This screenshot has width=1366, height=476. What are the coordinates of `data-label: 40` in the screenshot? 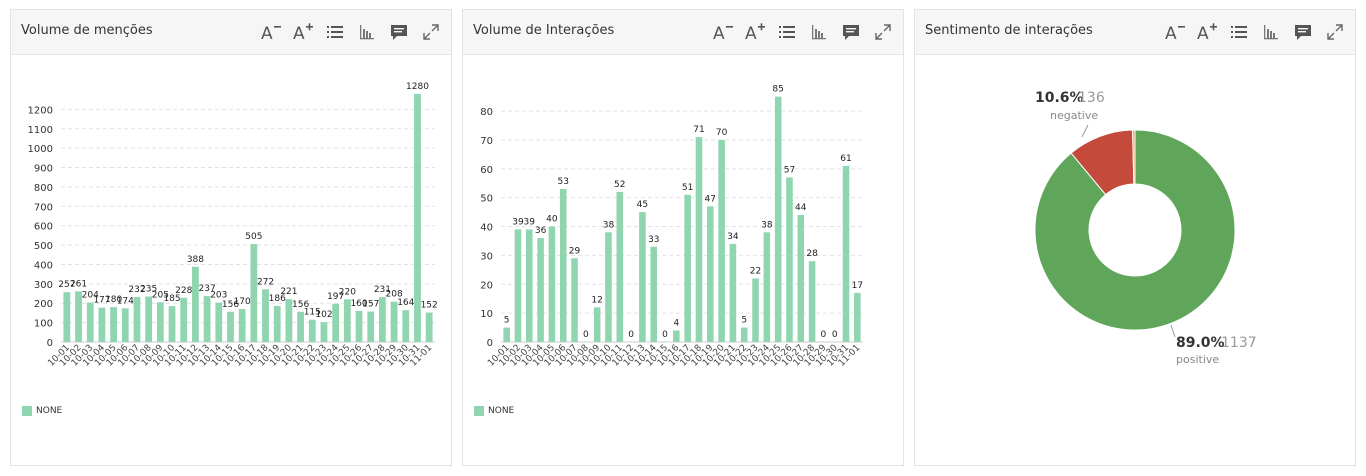 It's located at (552, 220).